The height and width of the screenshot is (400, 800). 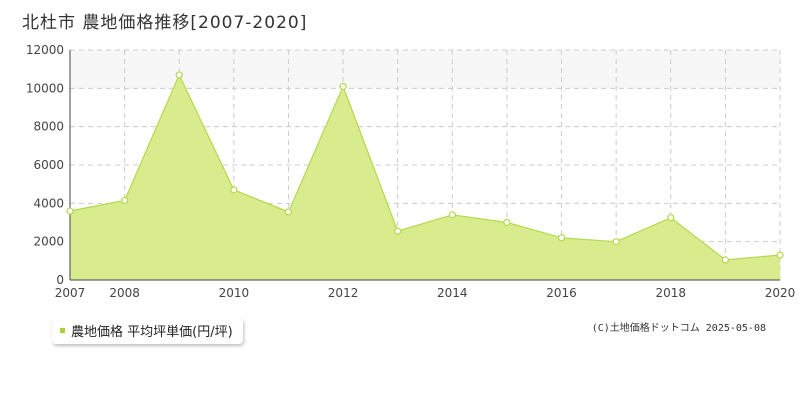 I want to click on legend-label: 農地価格 平均坪単価(円/坪), so click(x=152, y=332).